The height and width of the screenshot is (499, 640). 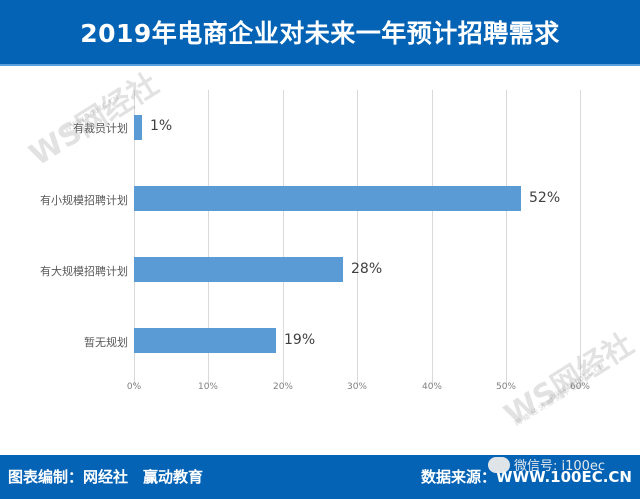 I want to click on x-tick-label: 0%, so click(x=134, y=387).